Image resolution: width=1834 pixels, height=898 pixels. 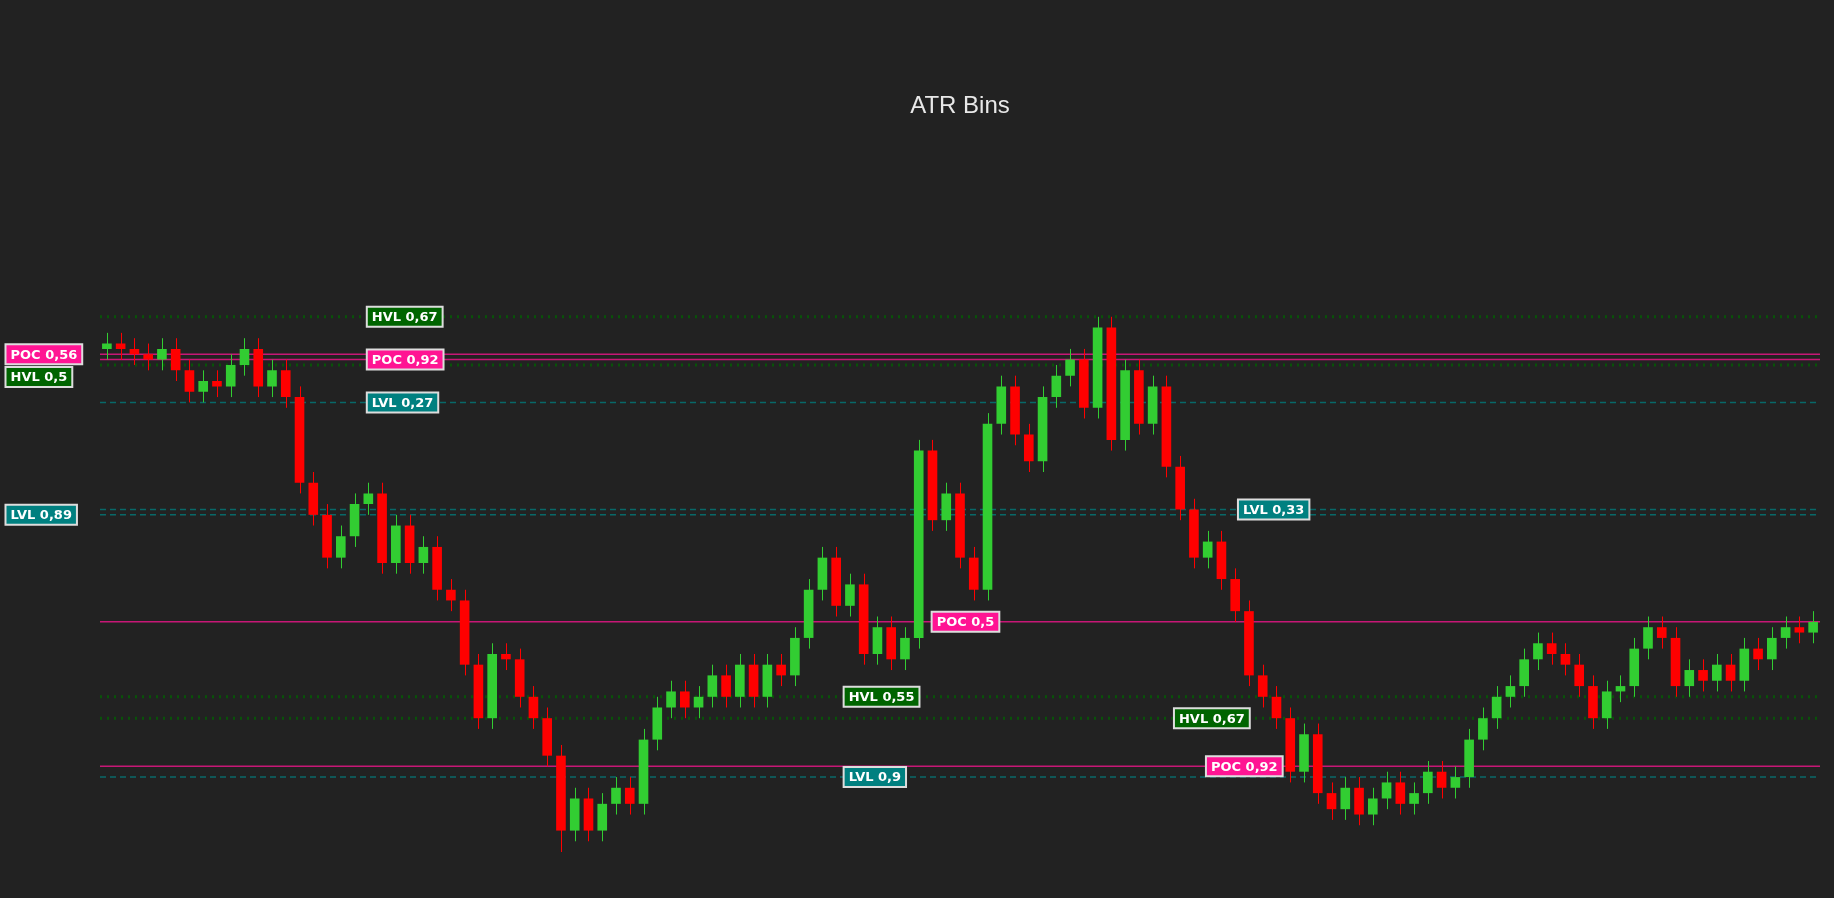 What do you see at coordinates (39, 377) in the screenshot?
I see `ref-line-label: HVL 0,5` at bounding box center [39, 377].